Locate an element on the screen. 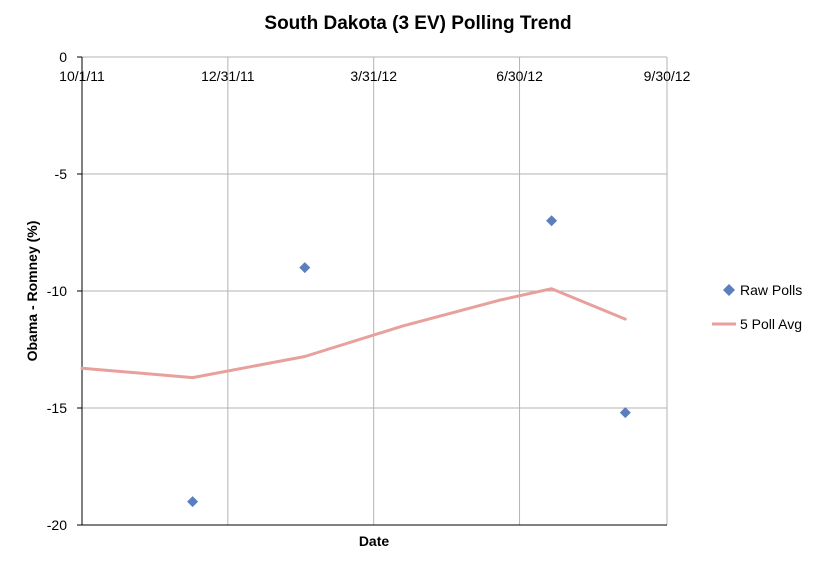  x-tick-label: 12/31/11 is located at coordinates (228, 76).